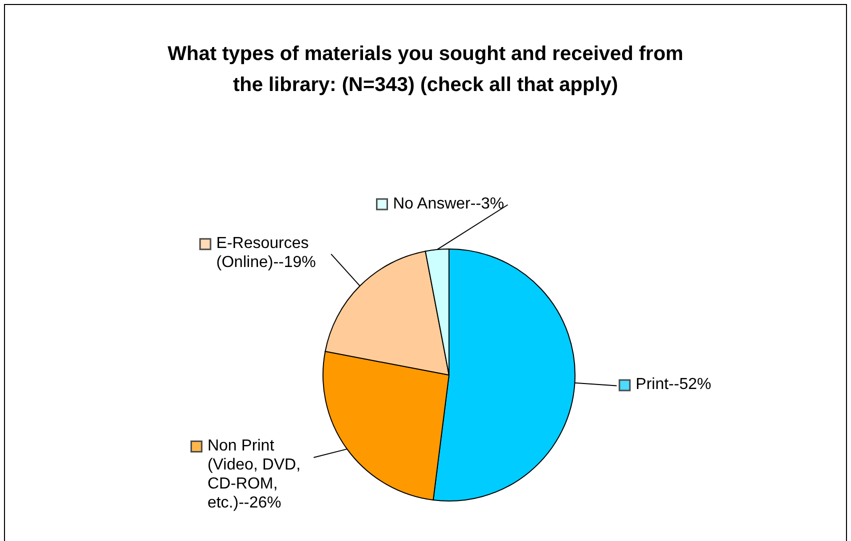 The image size is (851, 541). What do you see at coordinates (448, 203) in the screenshot?
I see `legend-label: No Answer--3%` at bounding box center [448, 203].